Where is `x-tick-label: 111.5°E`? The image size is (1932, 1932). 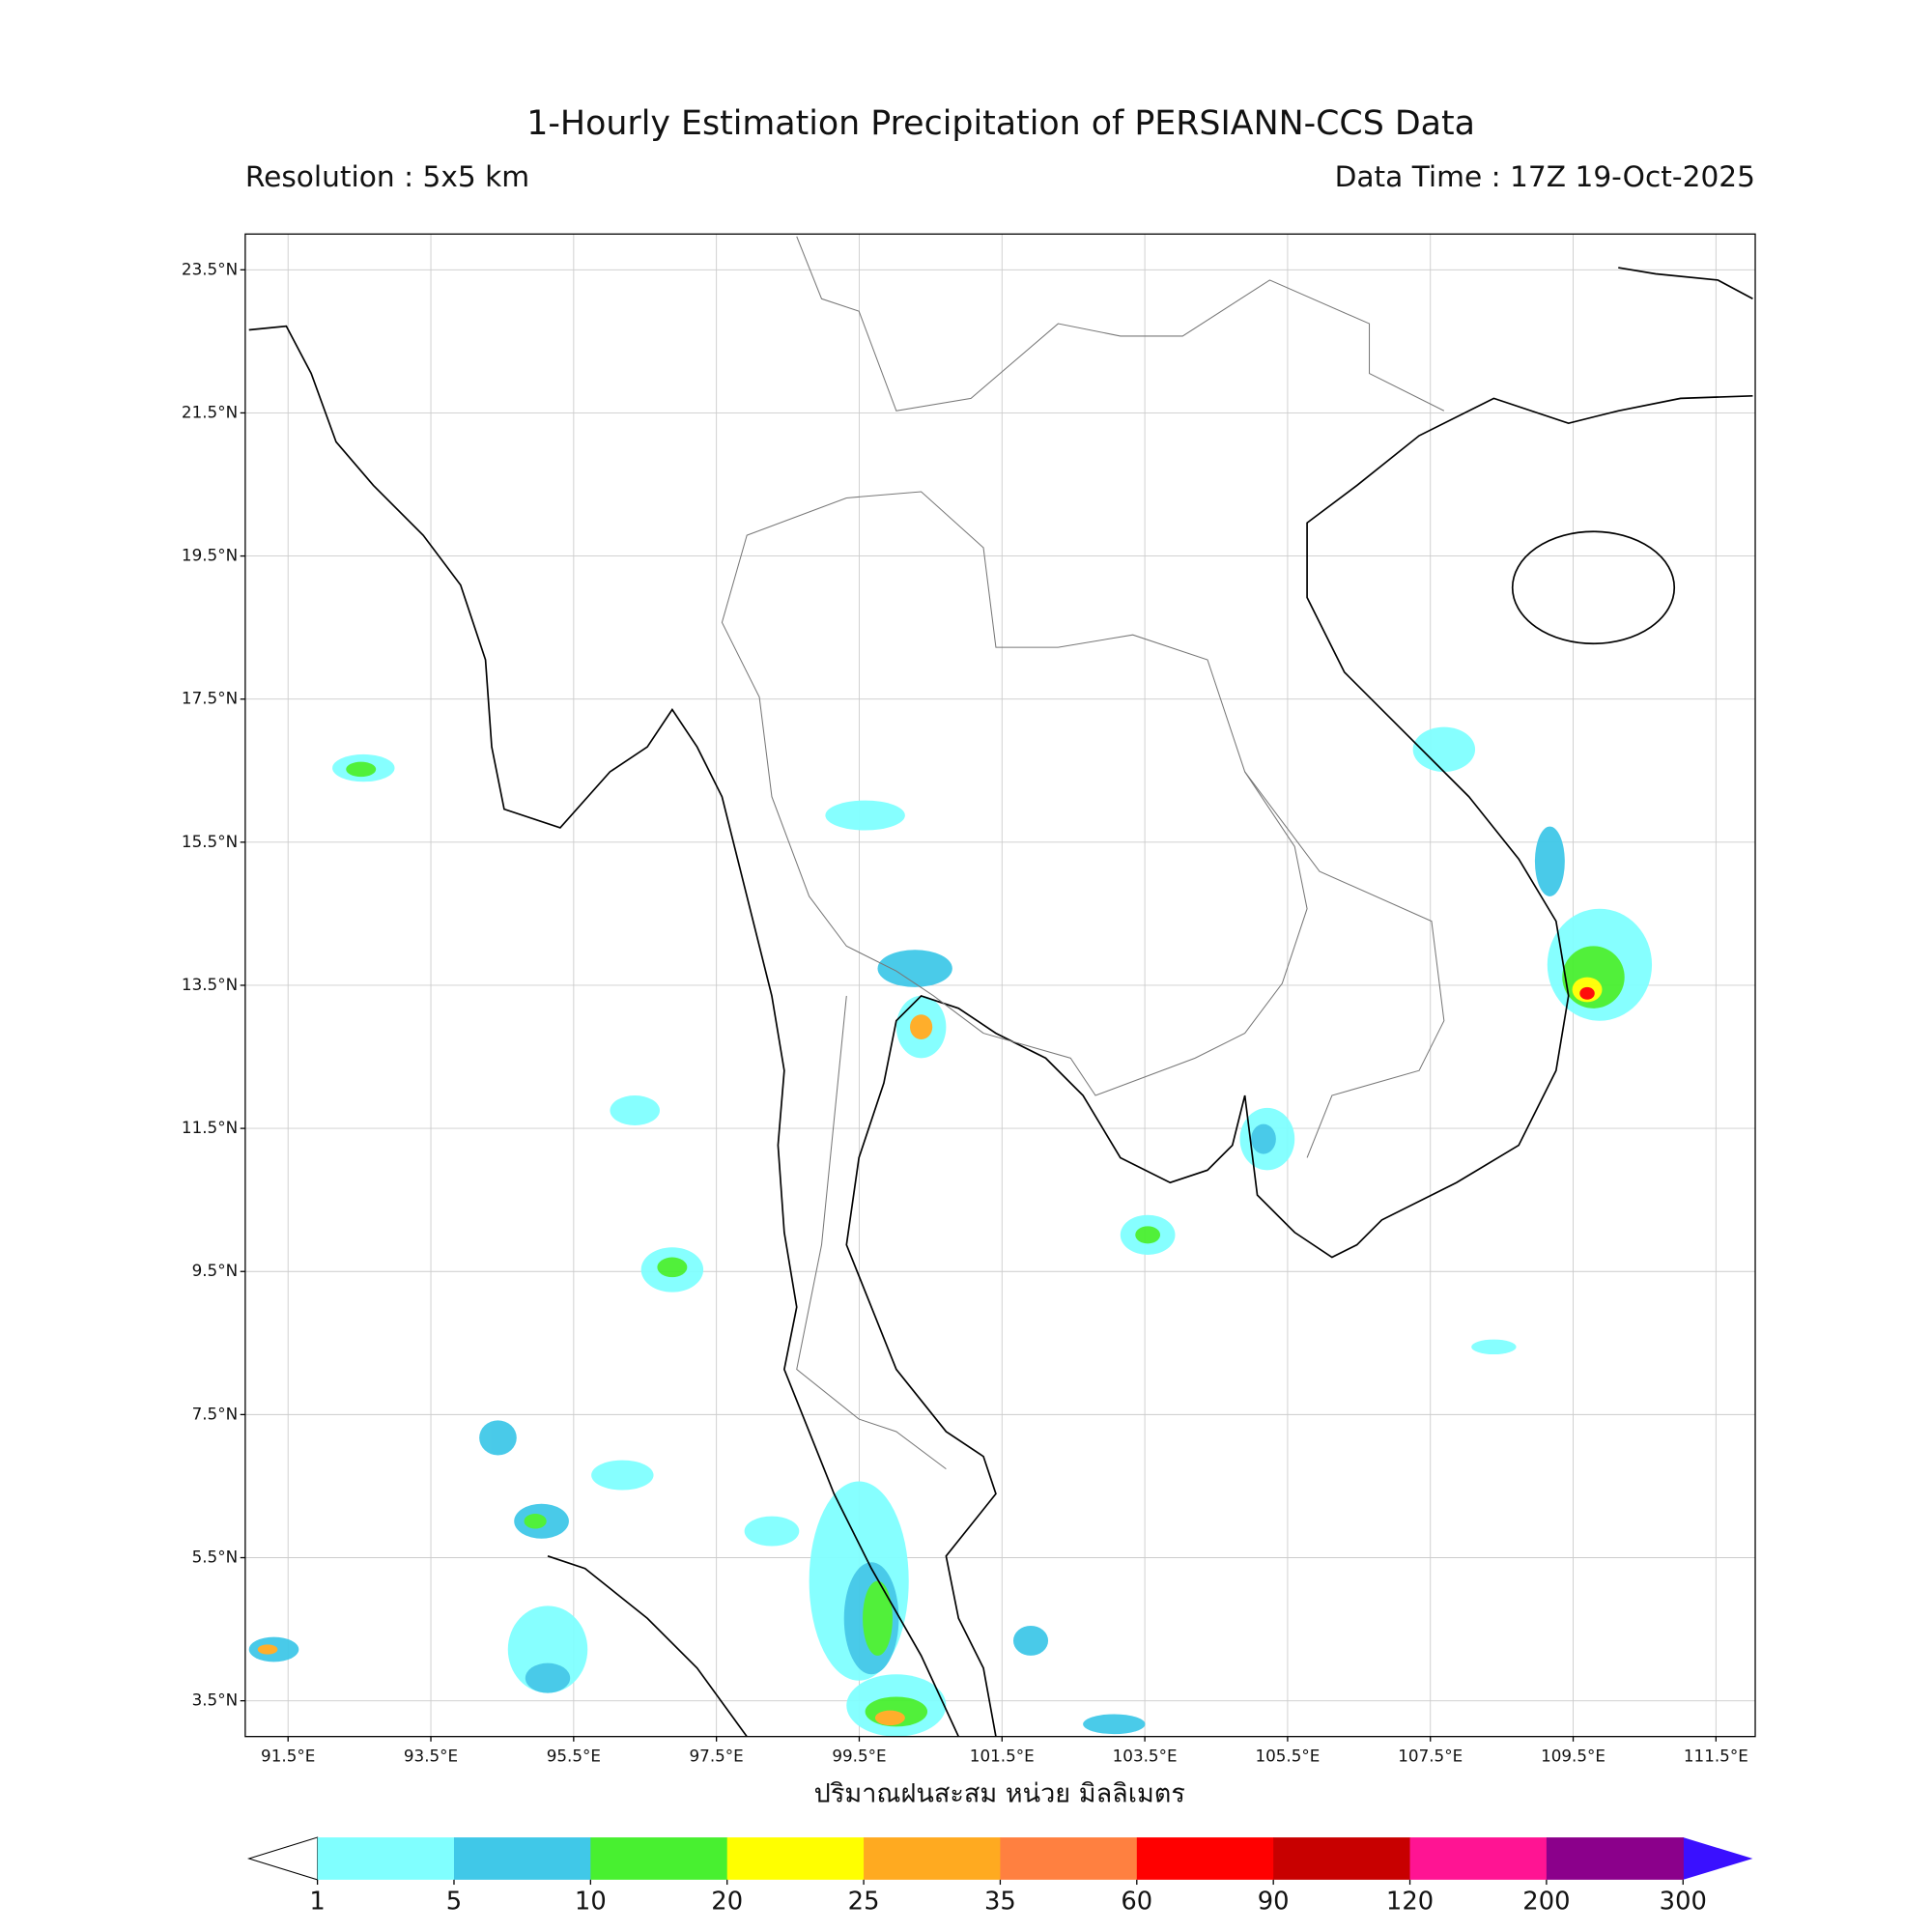
x-tick-label: 111.5°E is located at coordinates (1716, 1755).